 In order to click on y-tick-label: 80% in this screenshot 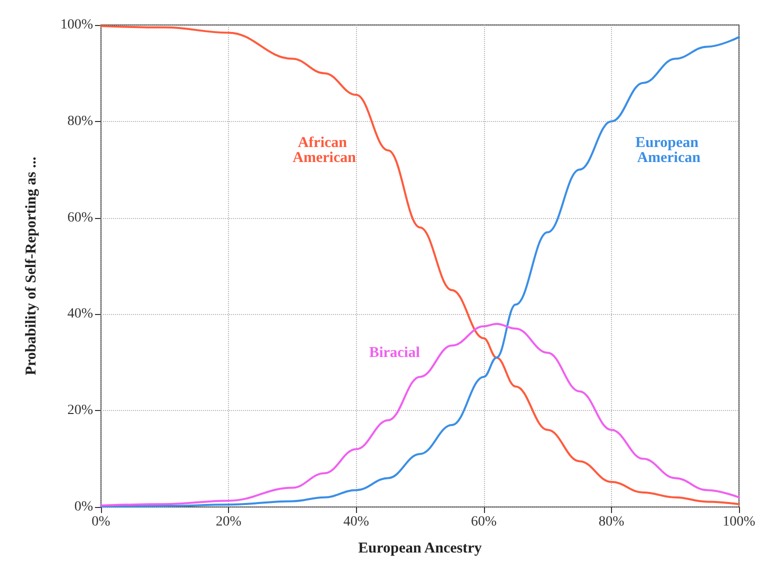, I will do `click(80, 121)`.